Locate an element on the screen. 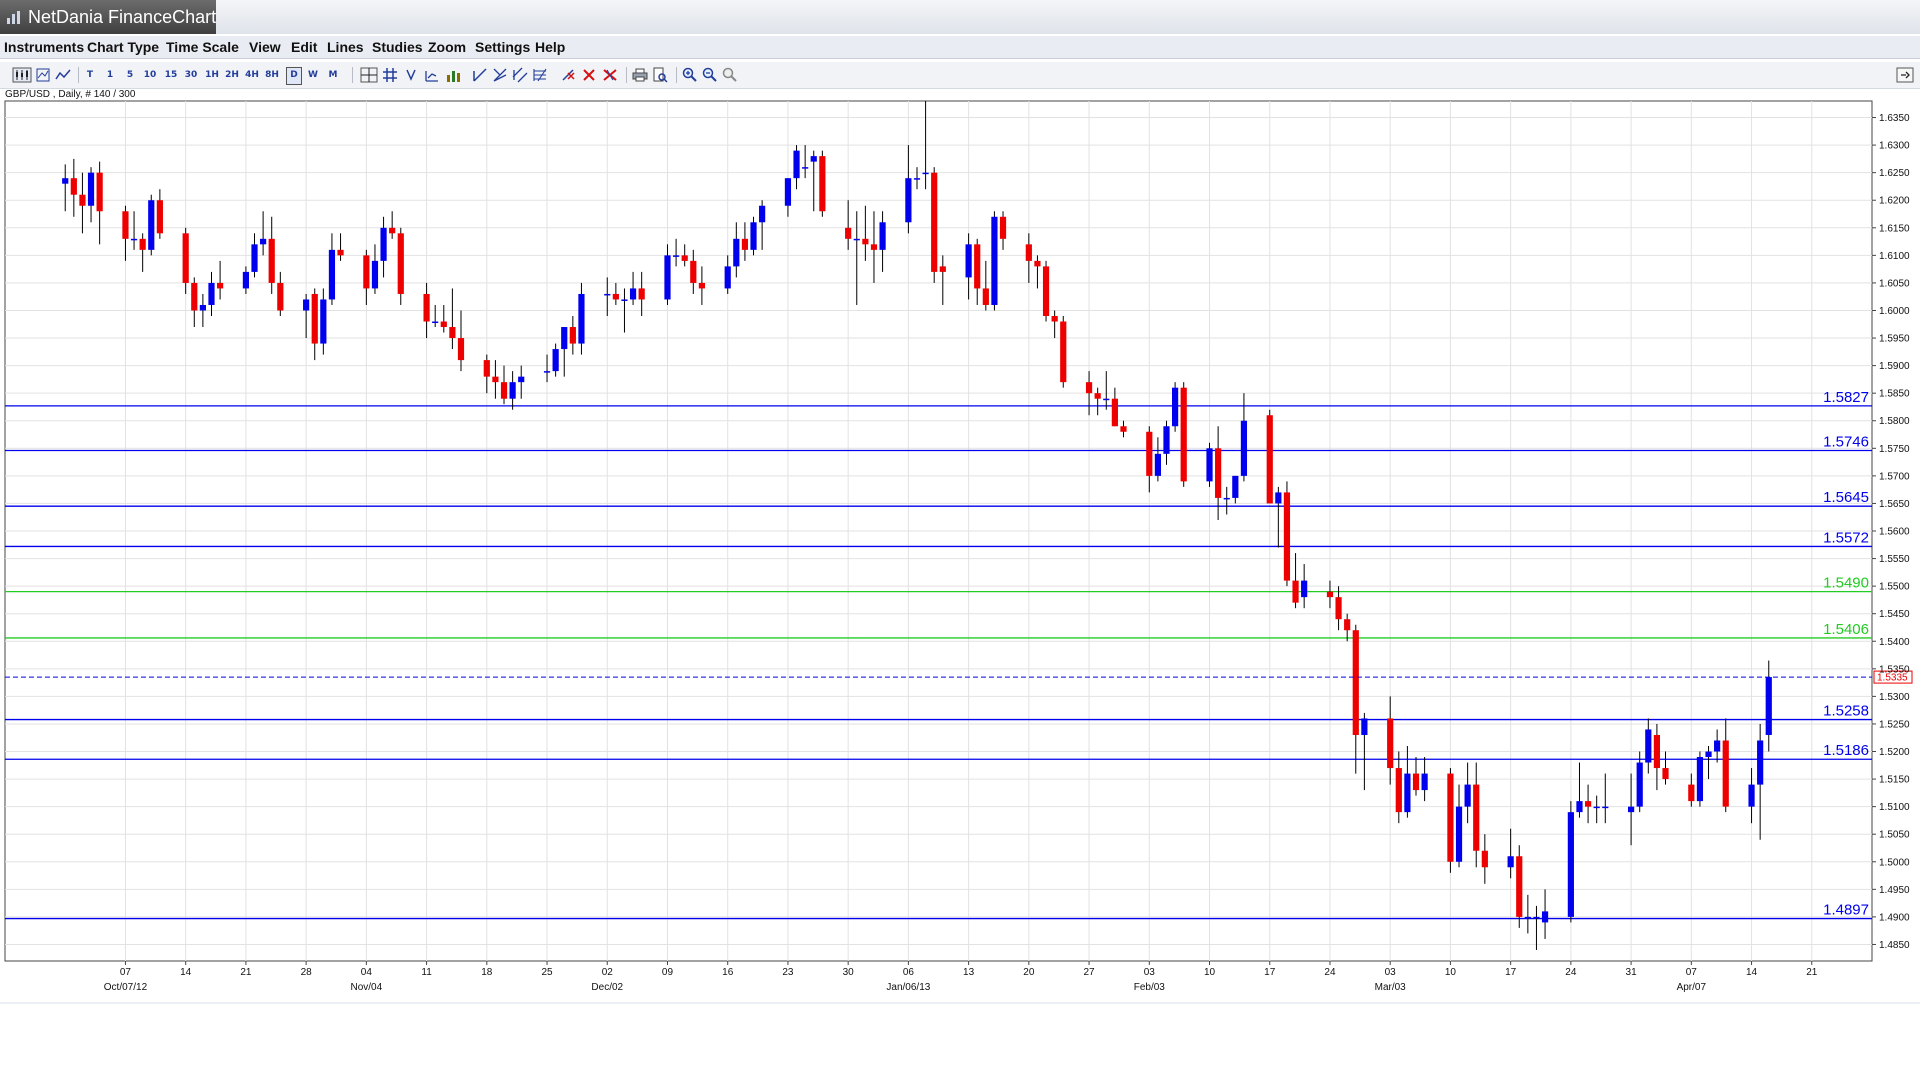 This screenshot has width=1920, height=1080. print-preview-icon is located at coordinates (660, 75).